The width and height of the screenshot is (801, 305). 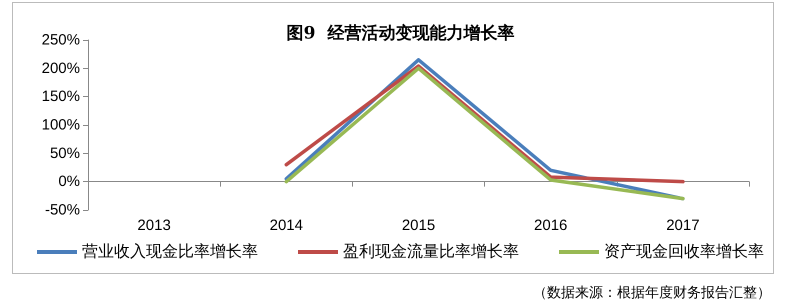 I want to click on y-tick-label: 200%, so click(x=61, y=68).